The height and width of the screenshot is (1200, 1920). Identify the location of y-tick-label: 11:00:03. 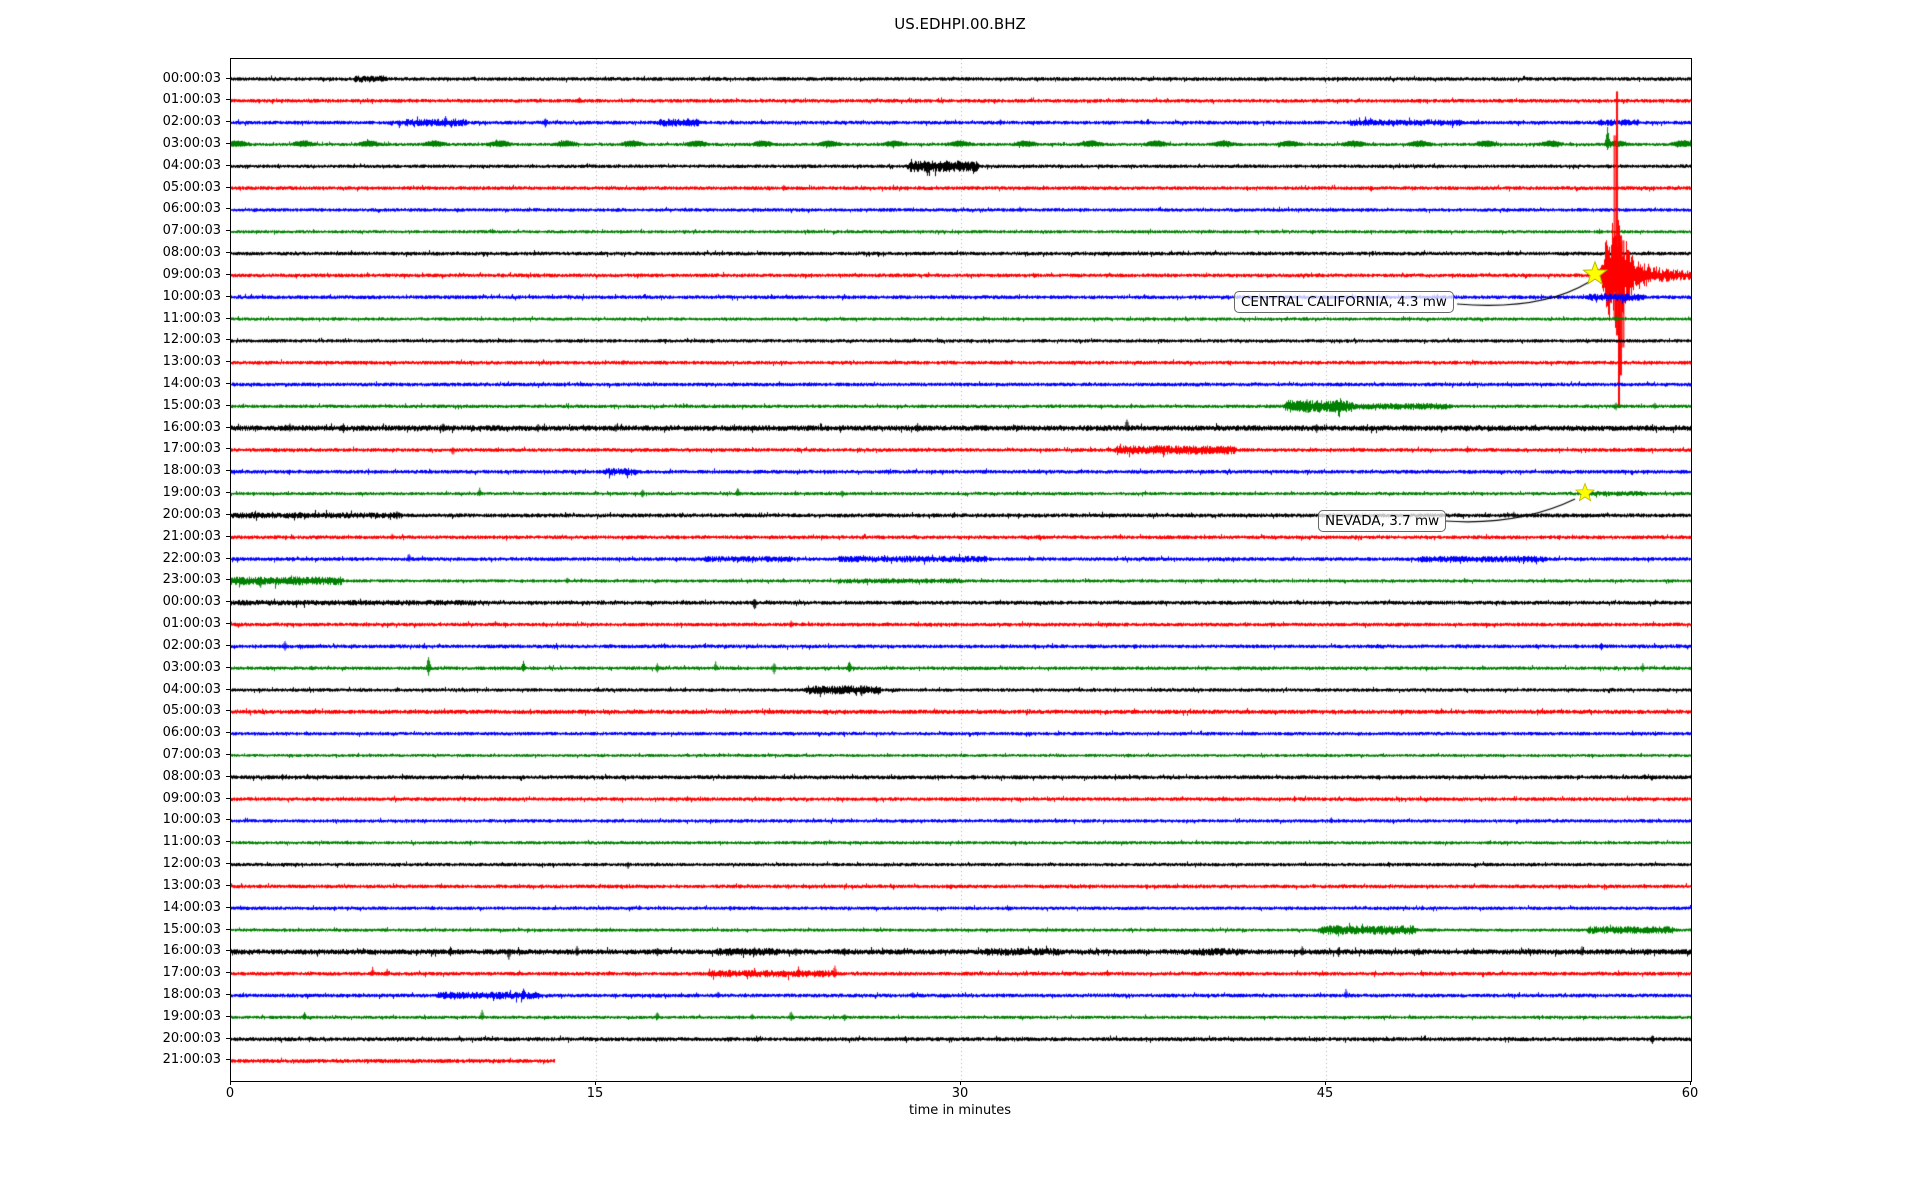
(191, 318).